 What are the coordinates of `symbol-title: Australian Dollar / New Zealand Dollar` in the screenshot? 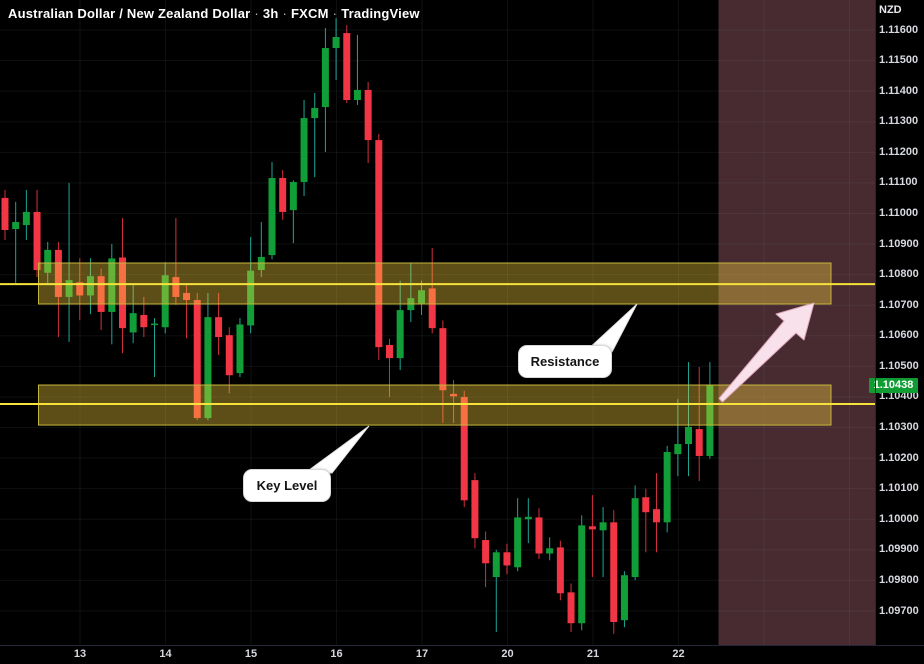 It's located at (129, 13).